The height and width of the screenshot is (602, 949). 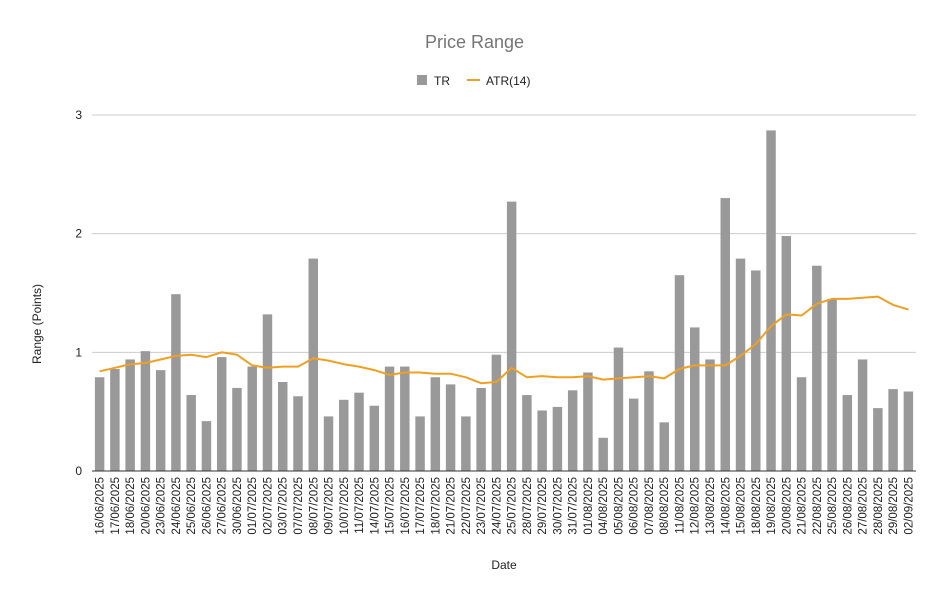 I want to click on x-tick-label: 31/07/2025, so click(x=574, y=506).